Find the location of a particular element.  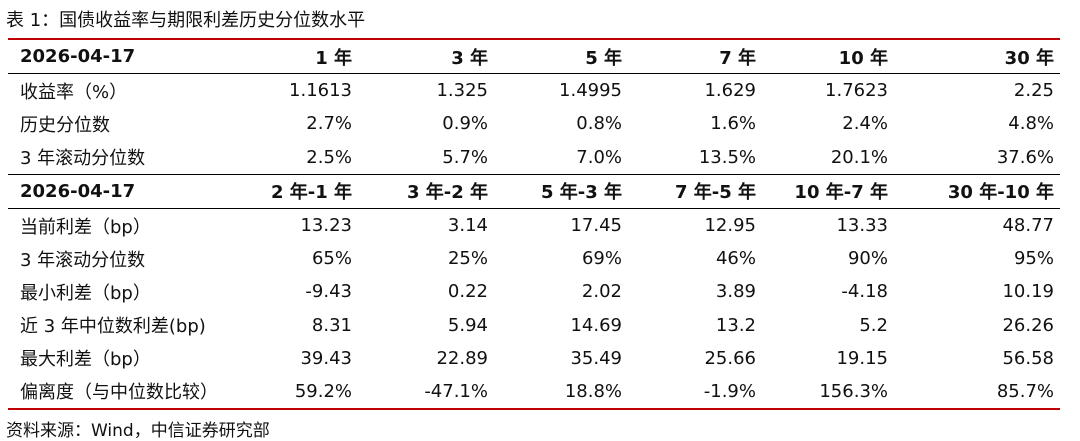

table-cell: 13.23 is located at coordinates (326, 226).